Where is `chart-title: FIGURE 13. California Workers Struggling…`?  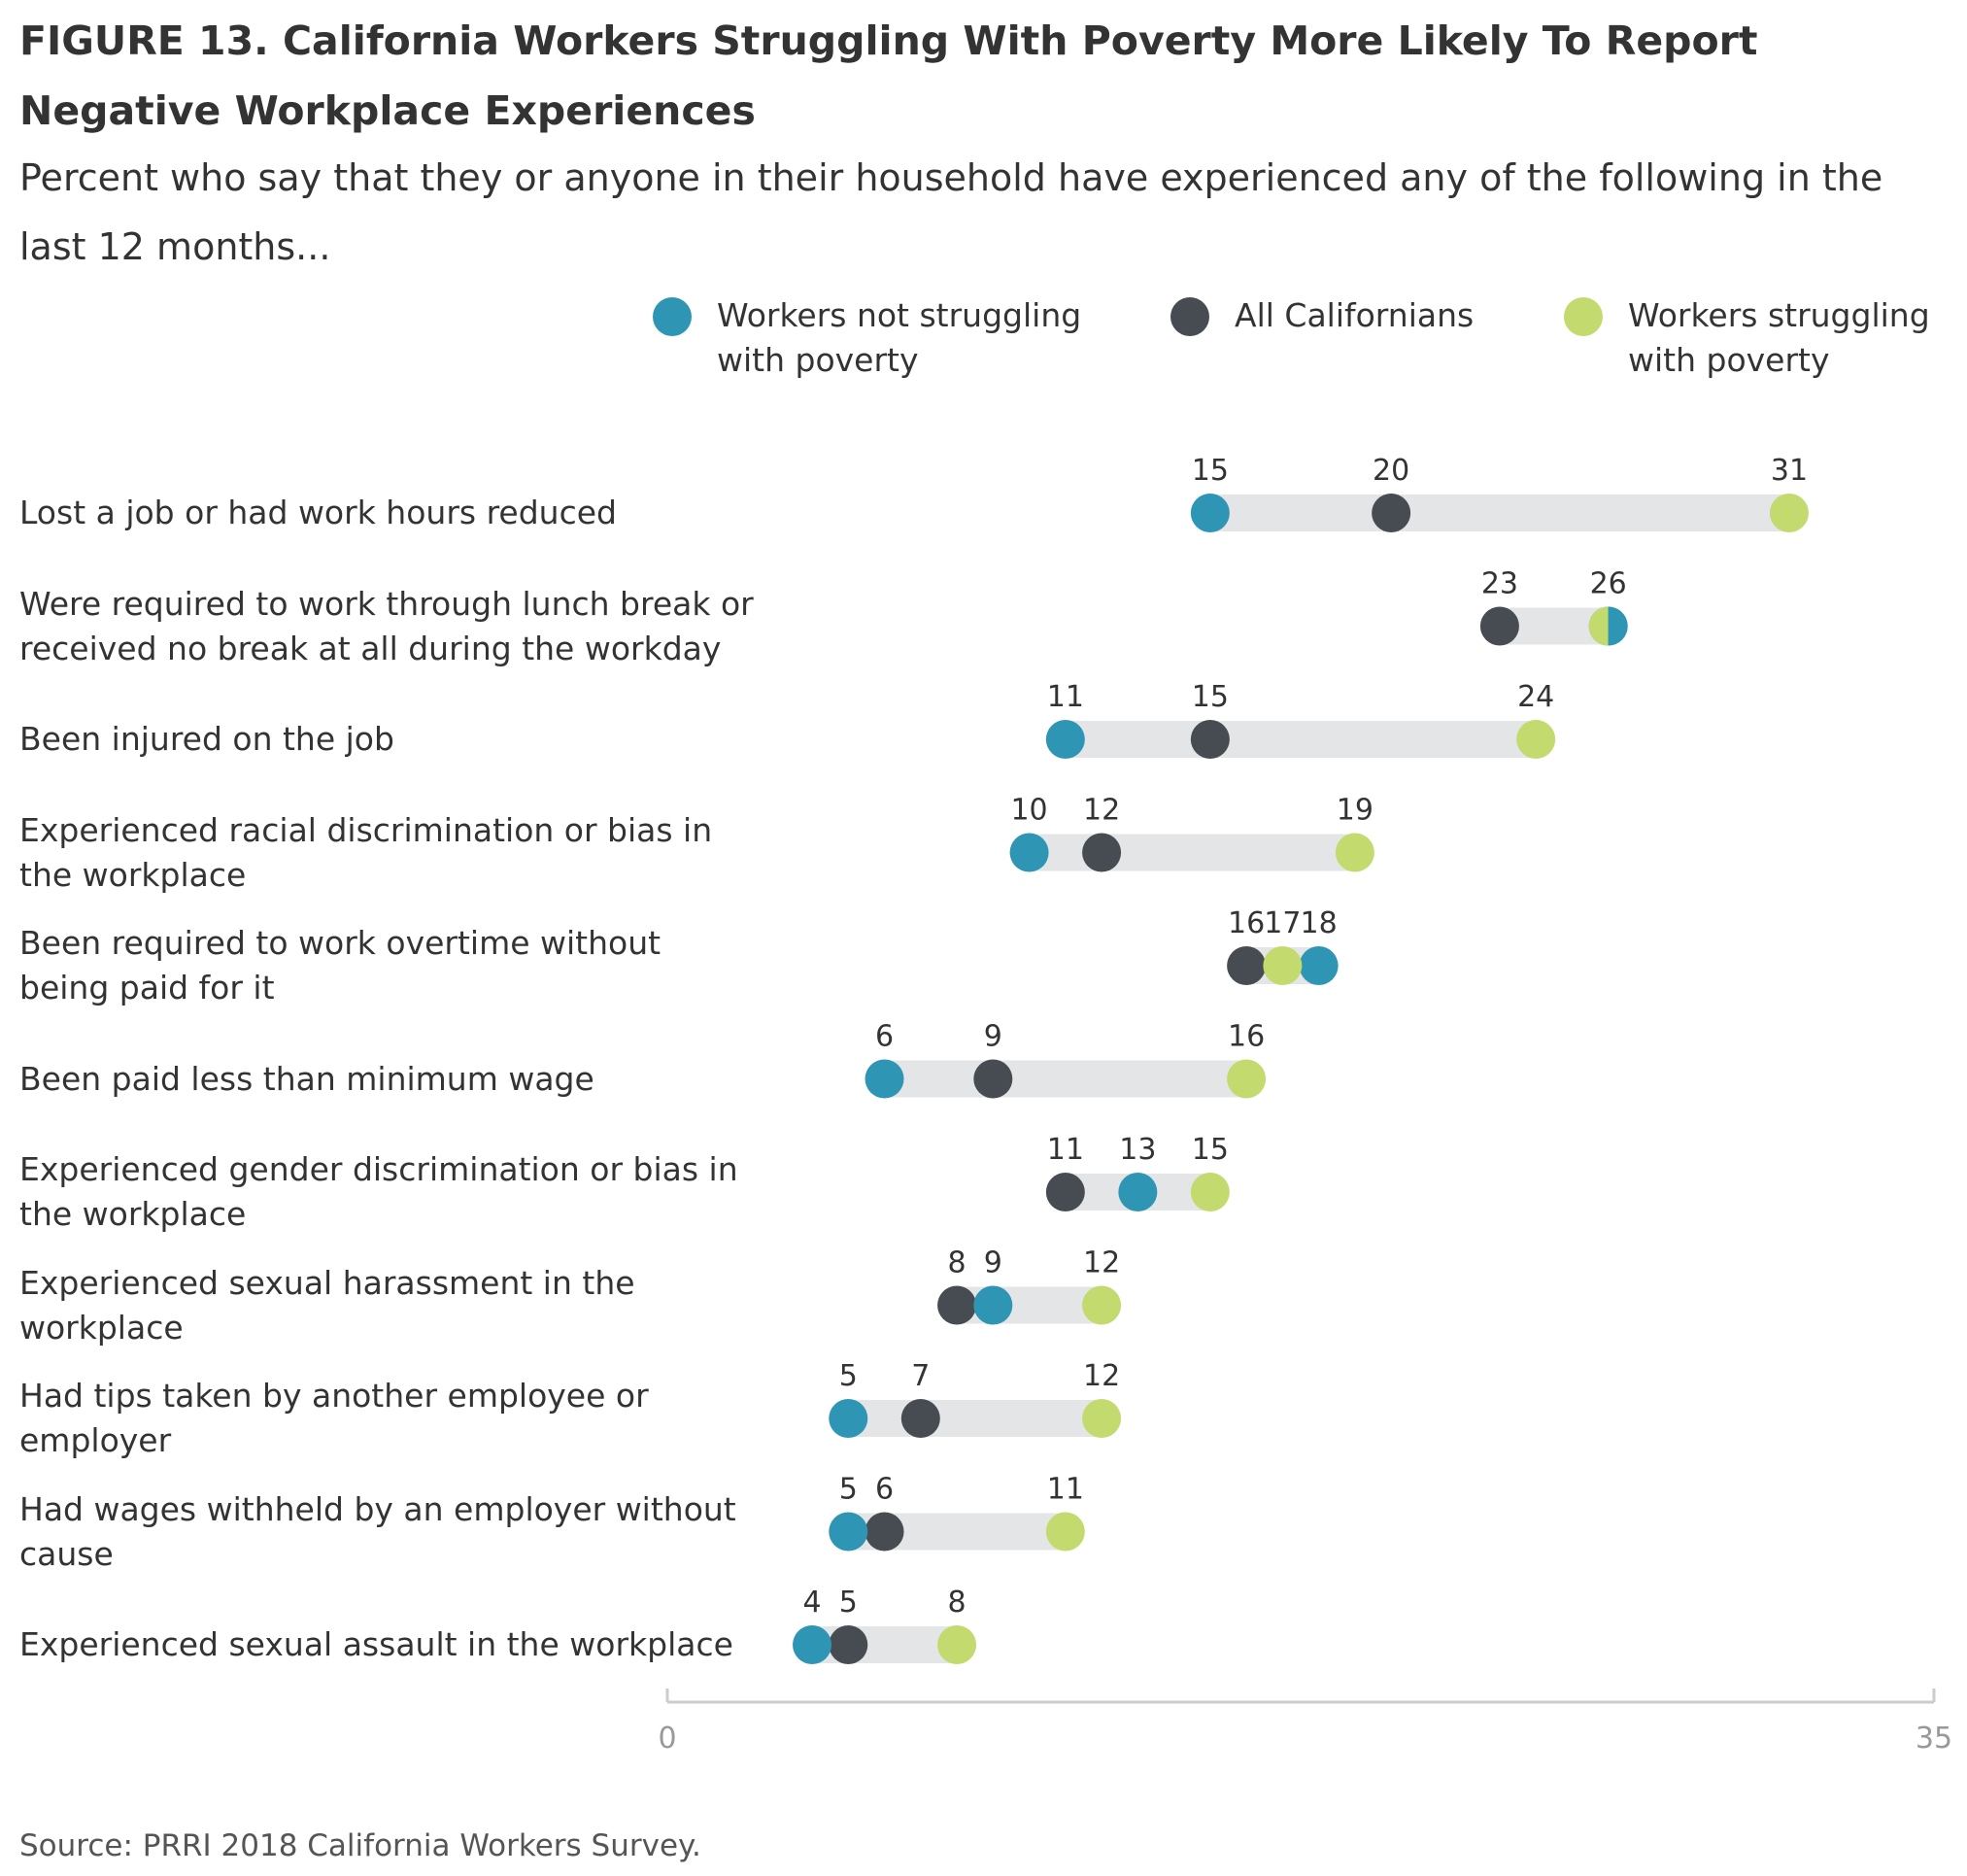
chart-title: FIGURE 13. California Workers Struggling… is located at coordinates (889, 75).